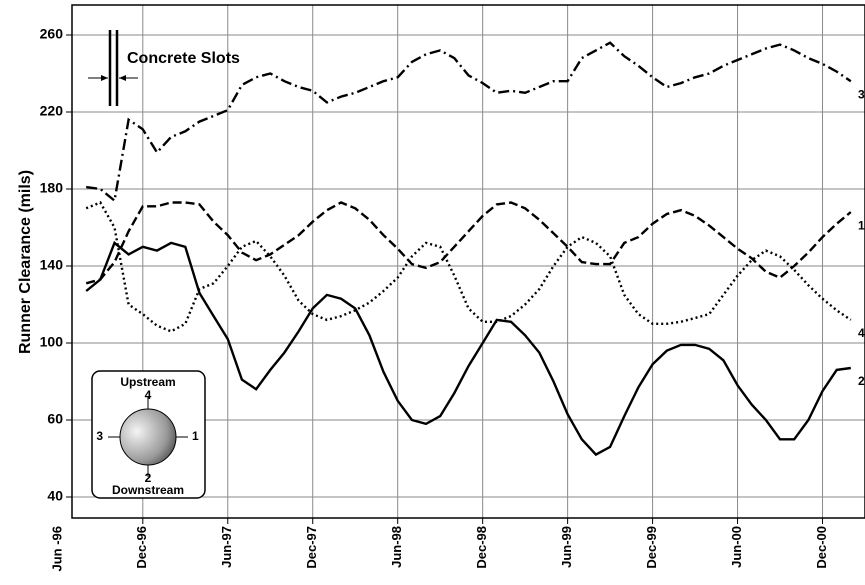  What do you see at coordinates (195, 436) in the screenshot?
I see `legend-key: 1` at bounding box center [195, 436].